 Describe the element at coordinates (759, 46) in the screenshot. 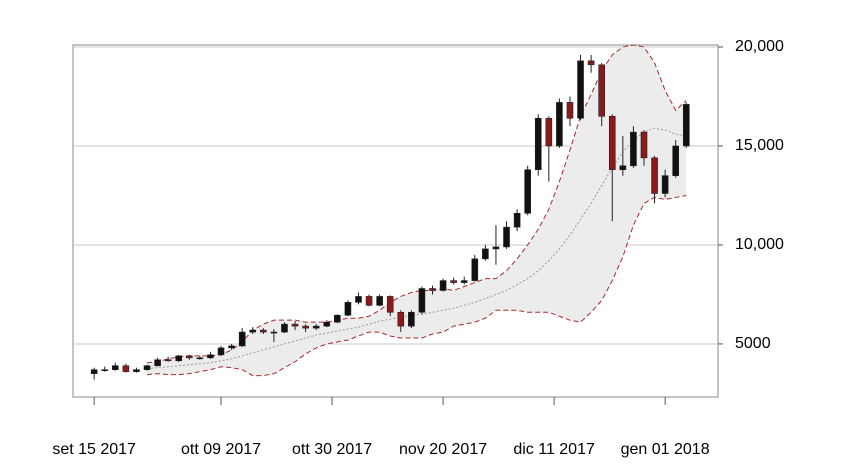

I see `y-tick-label: 20,000` at that location.